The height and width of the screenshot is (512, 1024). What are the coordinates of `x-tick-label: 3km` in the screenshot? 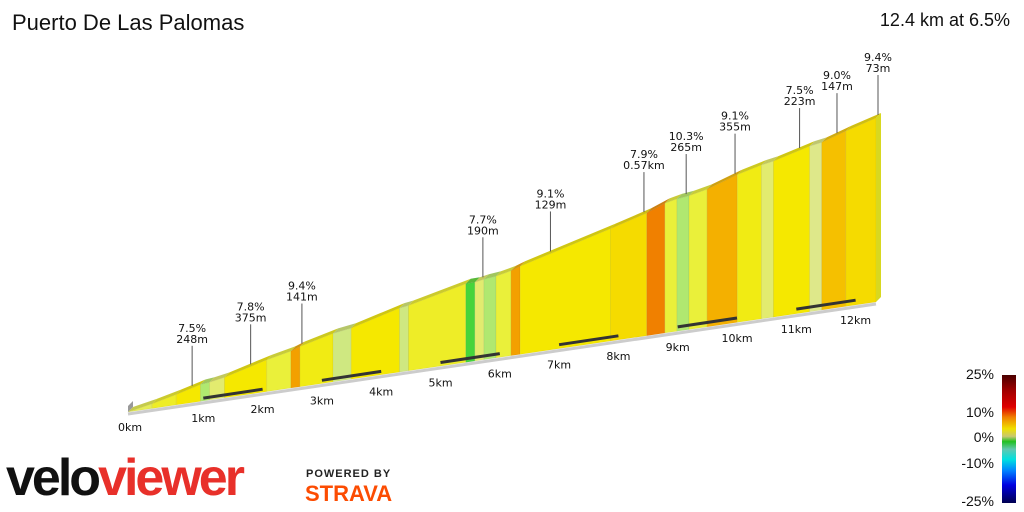 It's located at (322, 400).